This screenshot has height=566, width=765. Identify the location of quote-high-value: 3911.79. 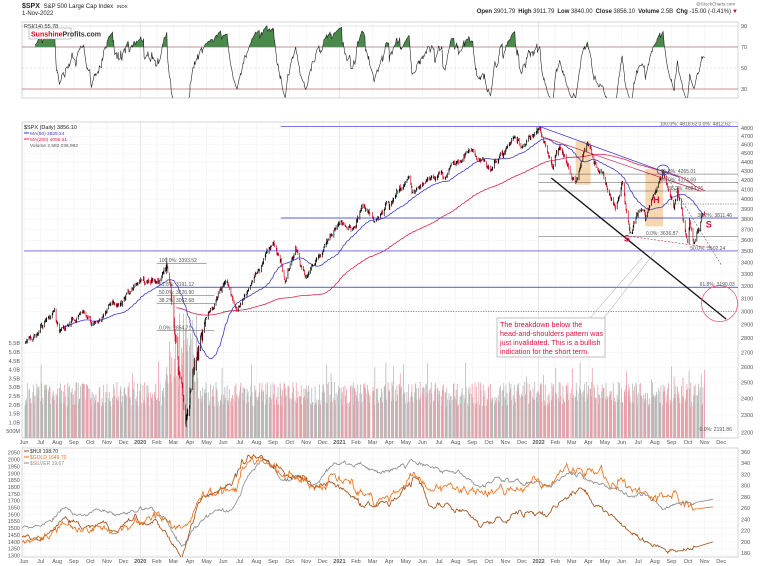
(544, 12).